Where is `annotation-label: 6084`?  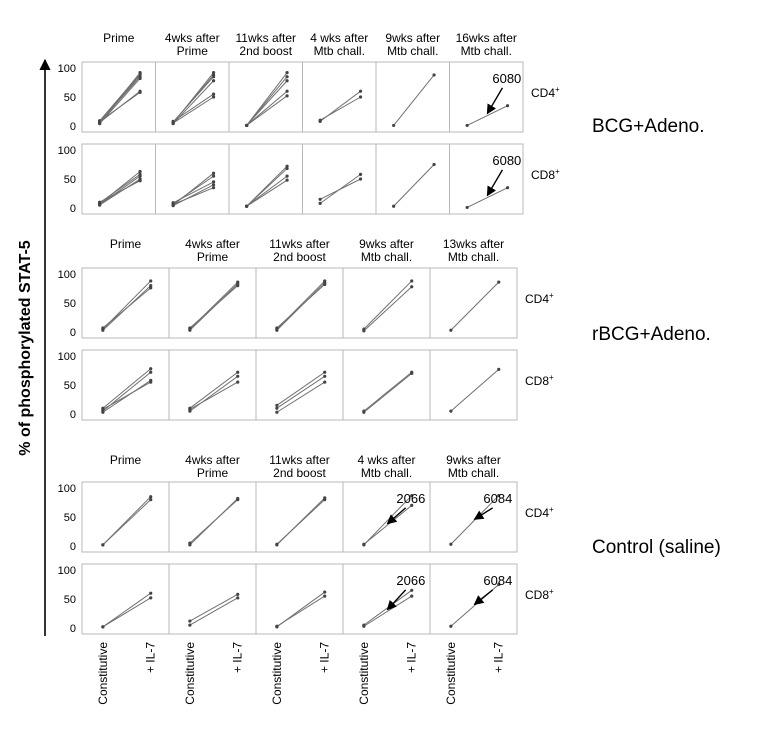 annotation-label: 6084 is located at coordinates (497, 498).